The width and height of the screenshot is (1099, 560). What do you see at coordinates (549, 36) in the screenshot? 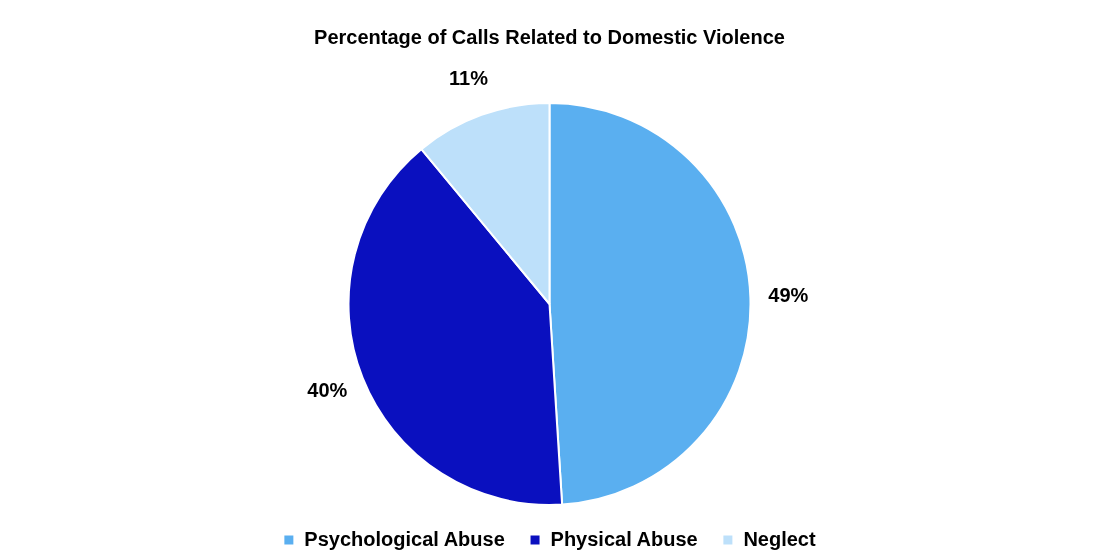
I see `chart-title: Percentage of Calls Related to Domestic Violence` at bounding box center [549, 36].